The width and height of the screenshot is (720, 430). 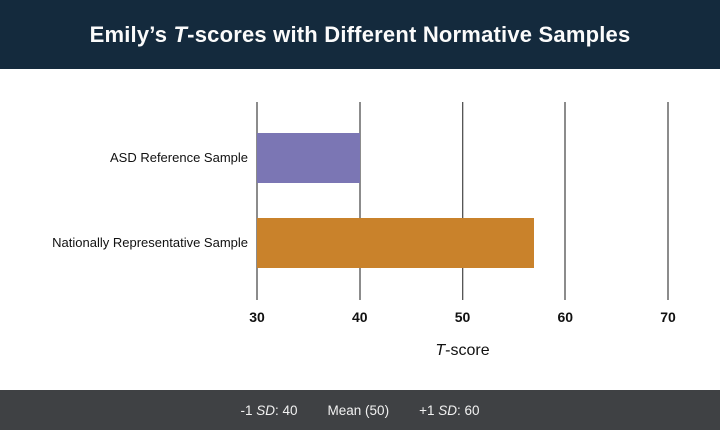 I want to click on stat-minus-1sd-prefix: -1, so click(x=248, y=410).